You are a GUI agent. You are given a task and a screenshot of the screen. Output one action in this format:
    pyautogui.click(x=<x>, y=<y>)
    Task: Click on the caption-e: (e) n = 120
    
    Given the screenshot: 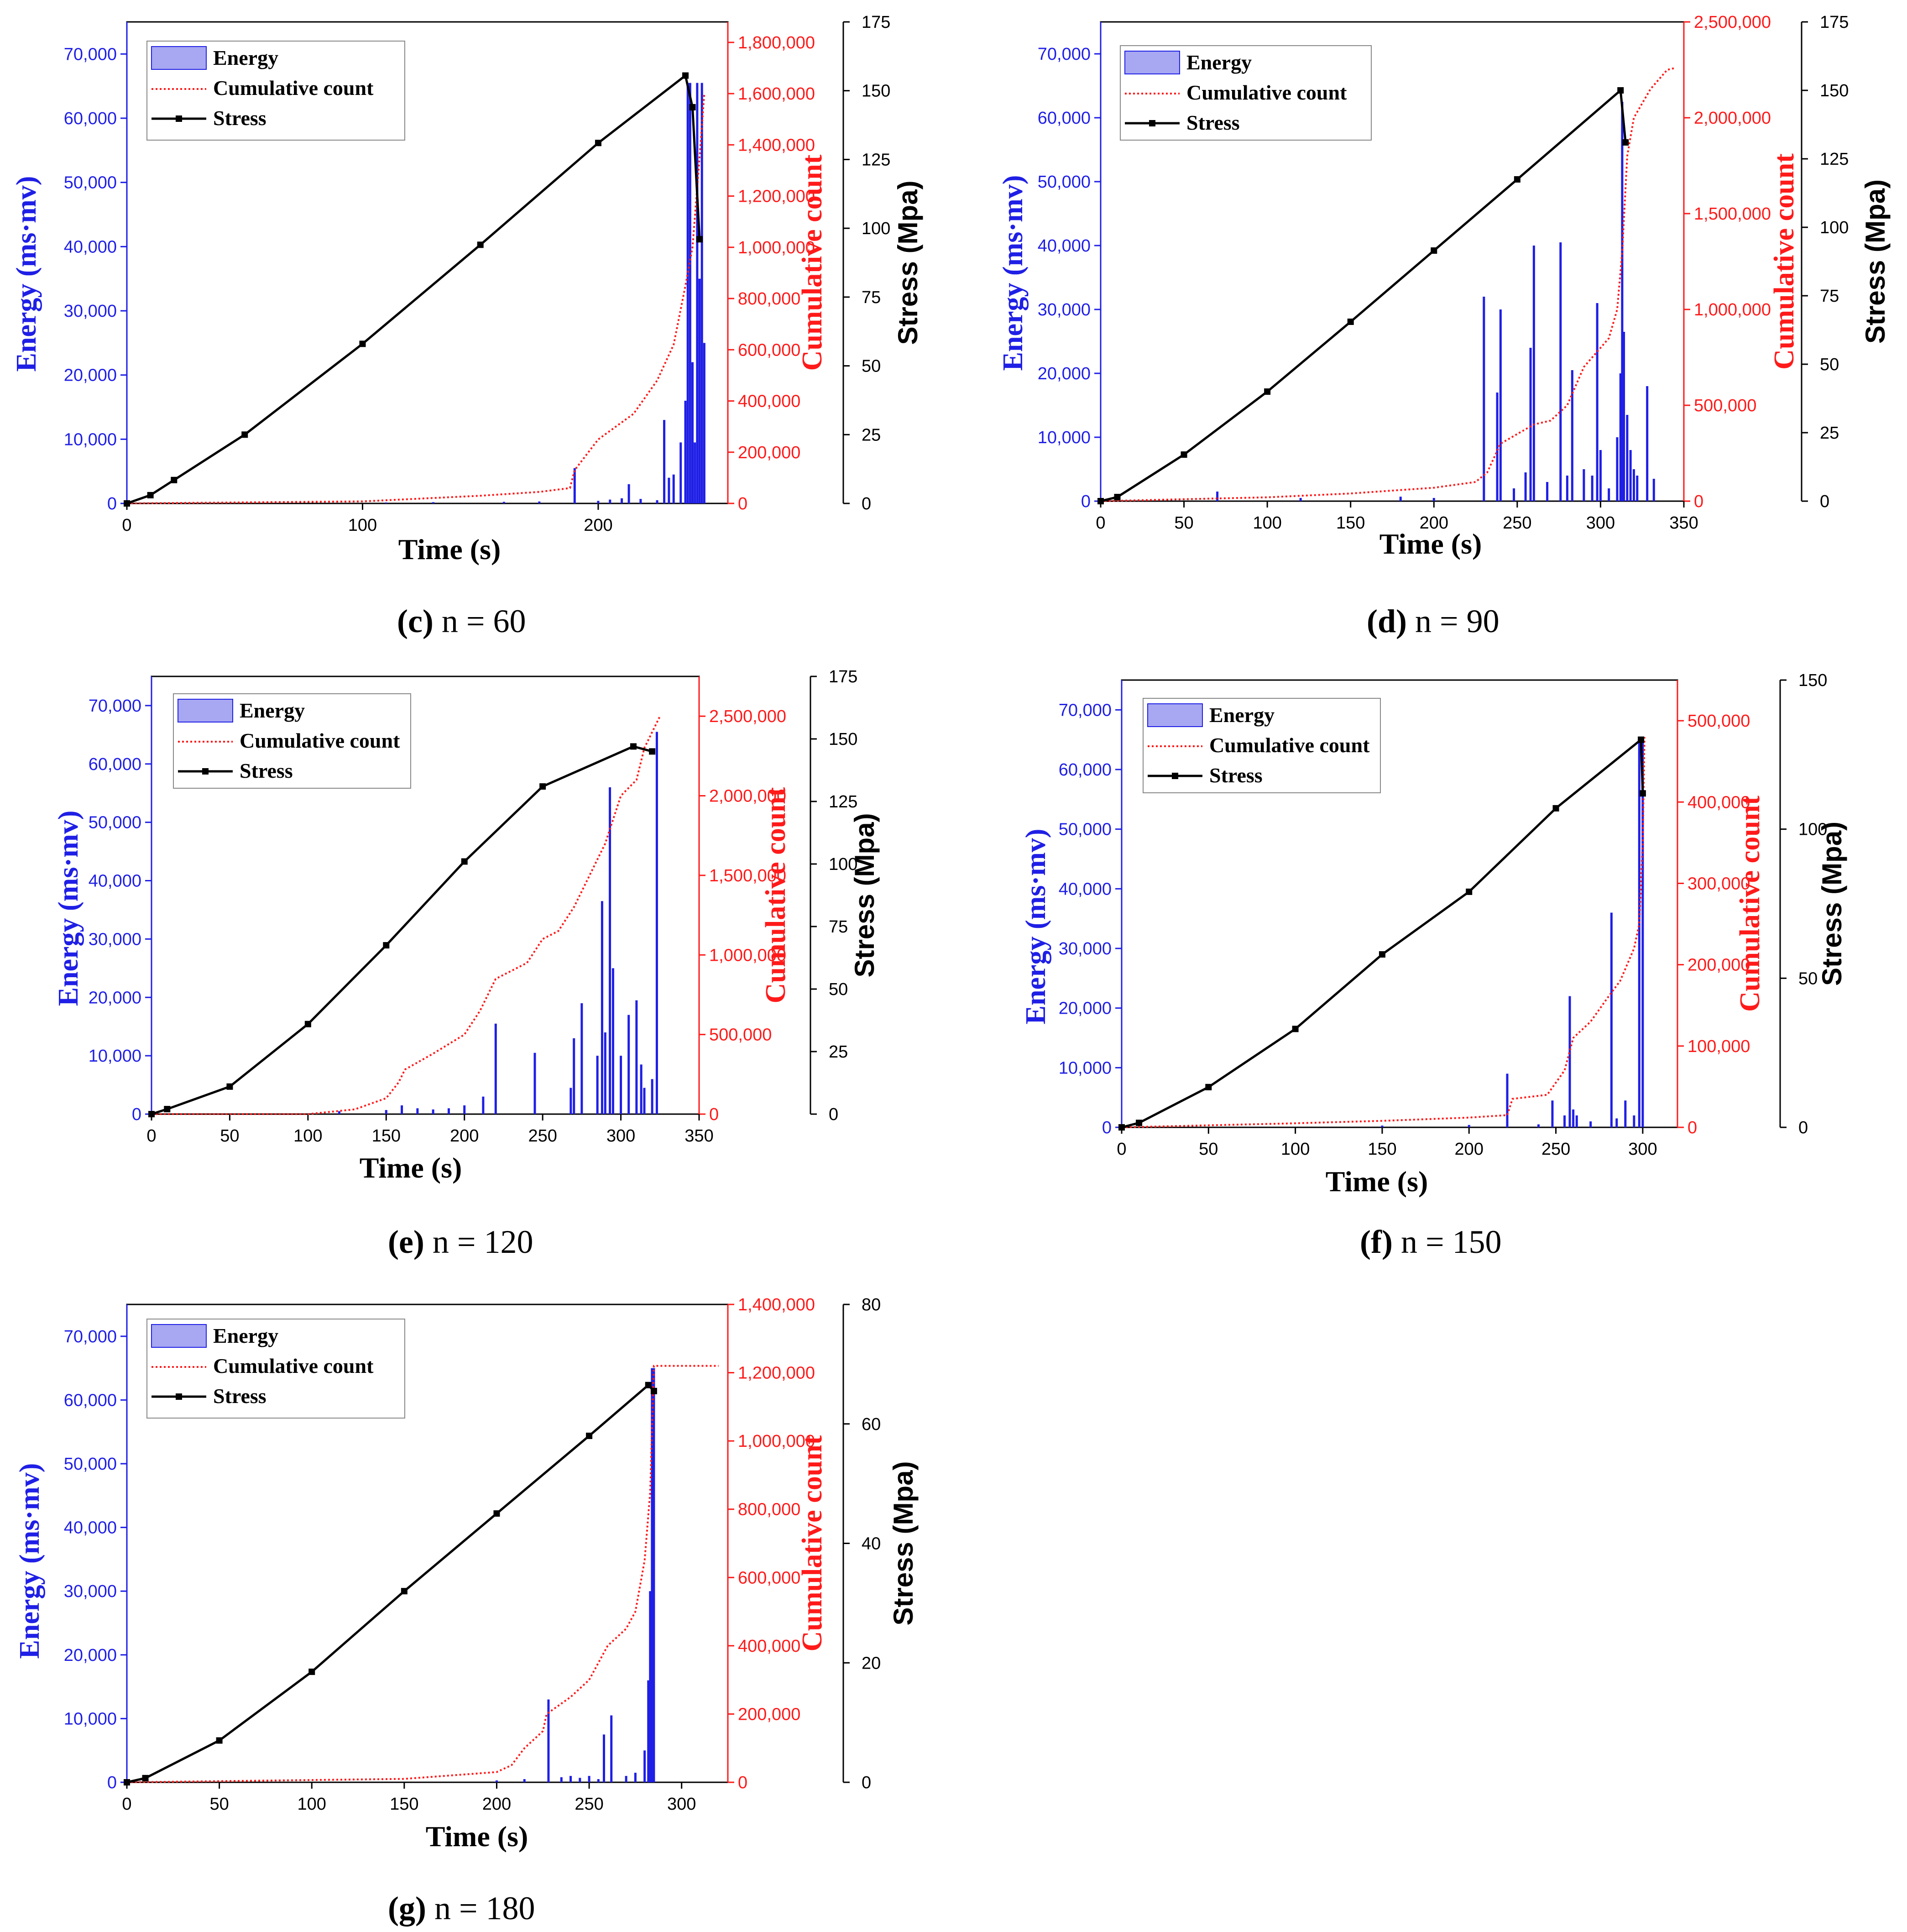 What is the action you would take?
    pyautogui.click(x=461, y=1242)
    